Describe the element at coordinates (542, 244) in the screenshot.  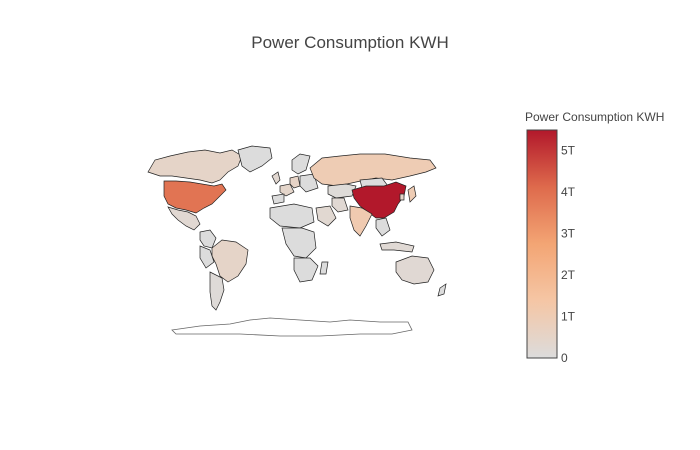
I see `colorbar-gradient` at that location.